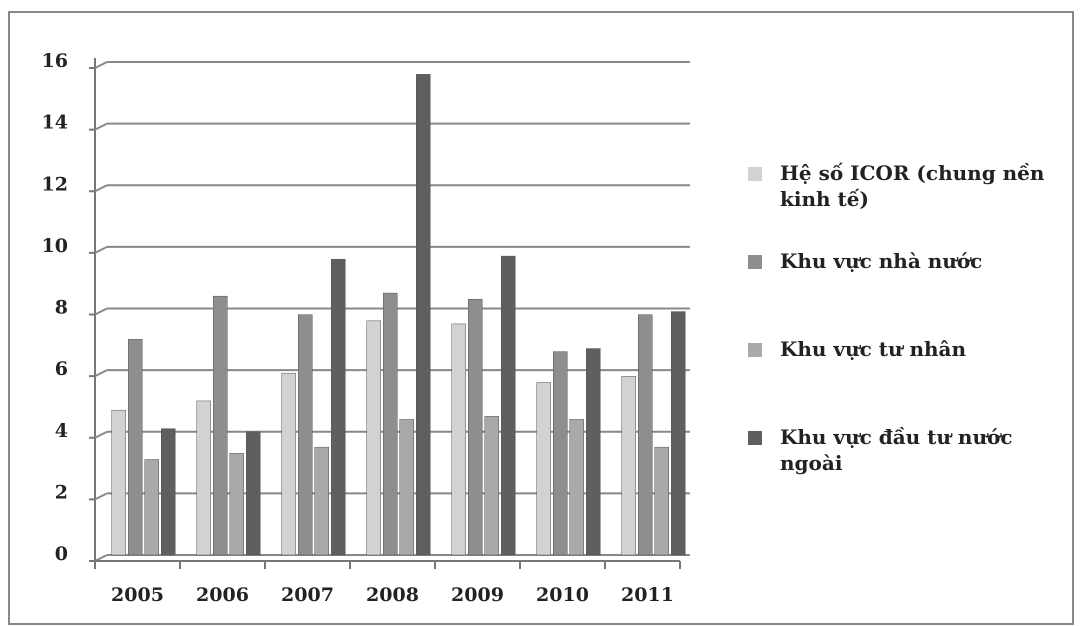 This screenshot has width=1081, height=626. What do you see at coordinates (55, 184) in the screenshot?
I see `y-tick-label: 12` at bounding box center [55, 184].